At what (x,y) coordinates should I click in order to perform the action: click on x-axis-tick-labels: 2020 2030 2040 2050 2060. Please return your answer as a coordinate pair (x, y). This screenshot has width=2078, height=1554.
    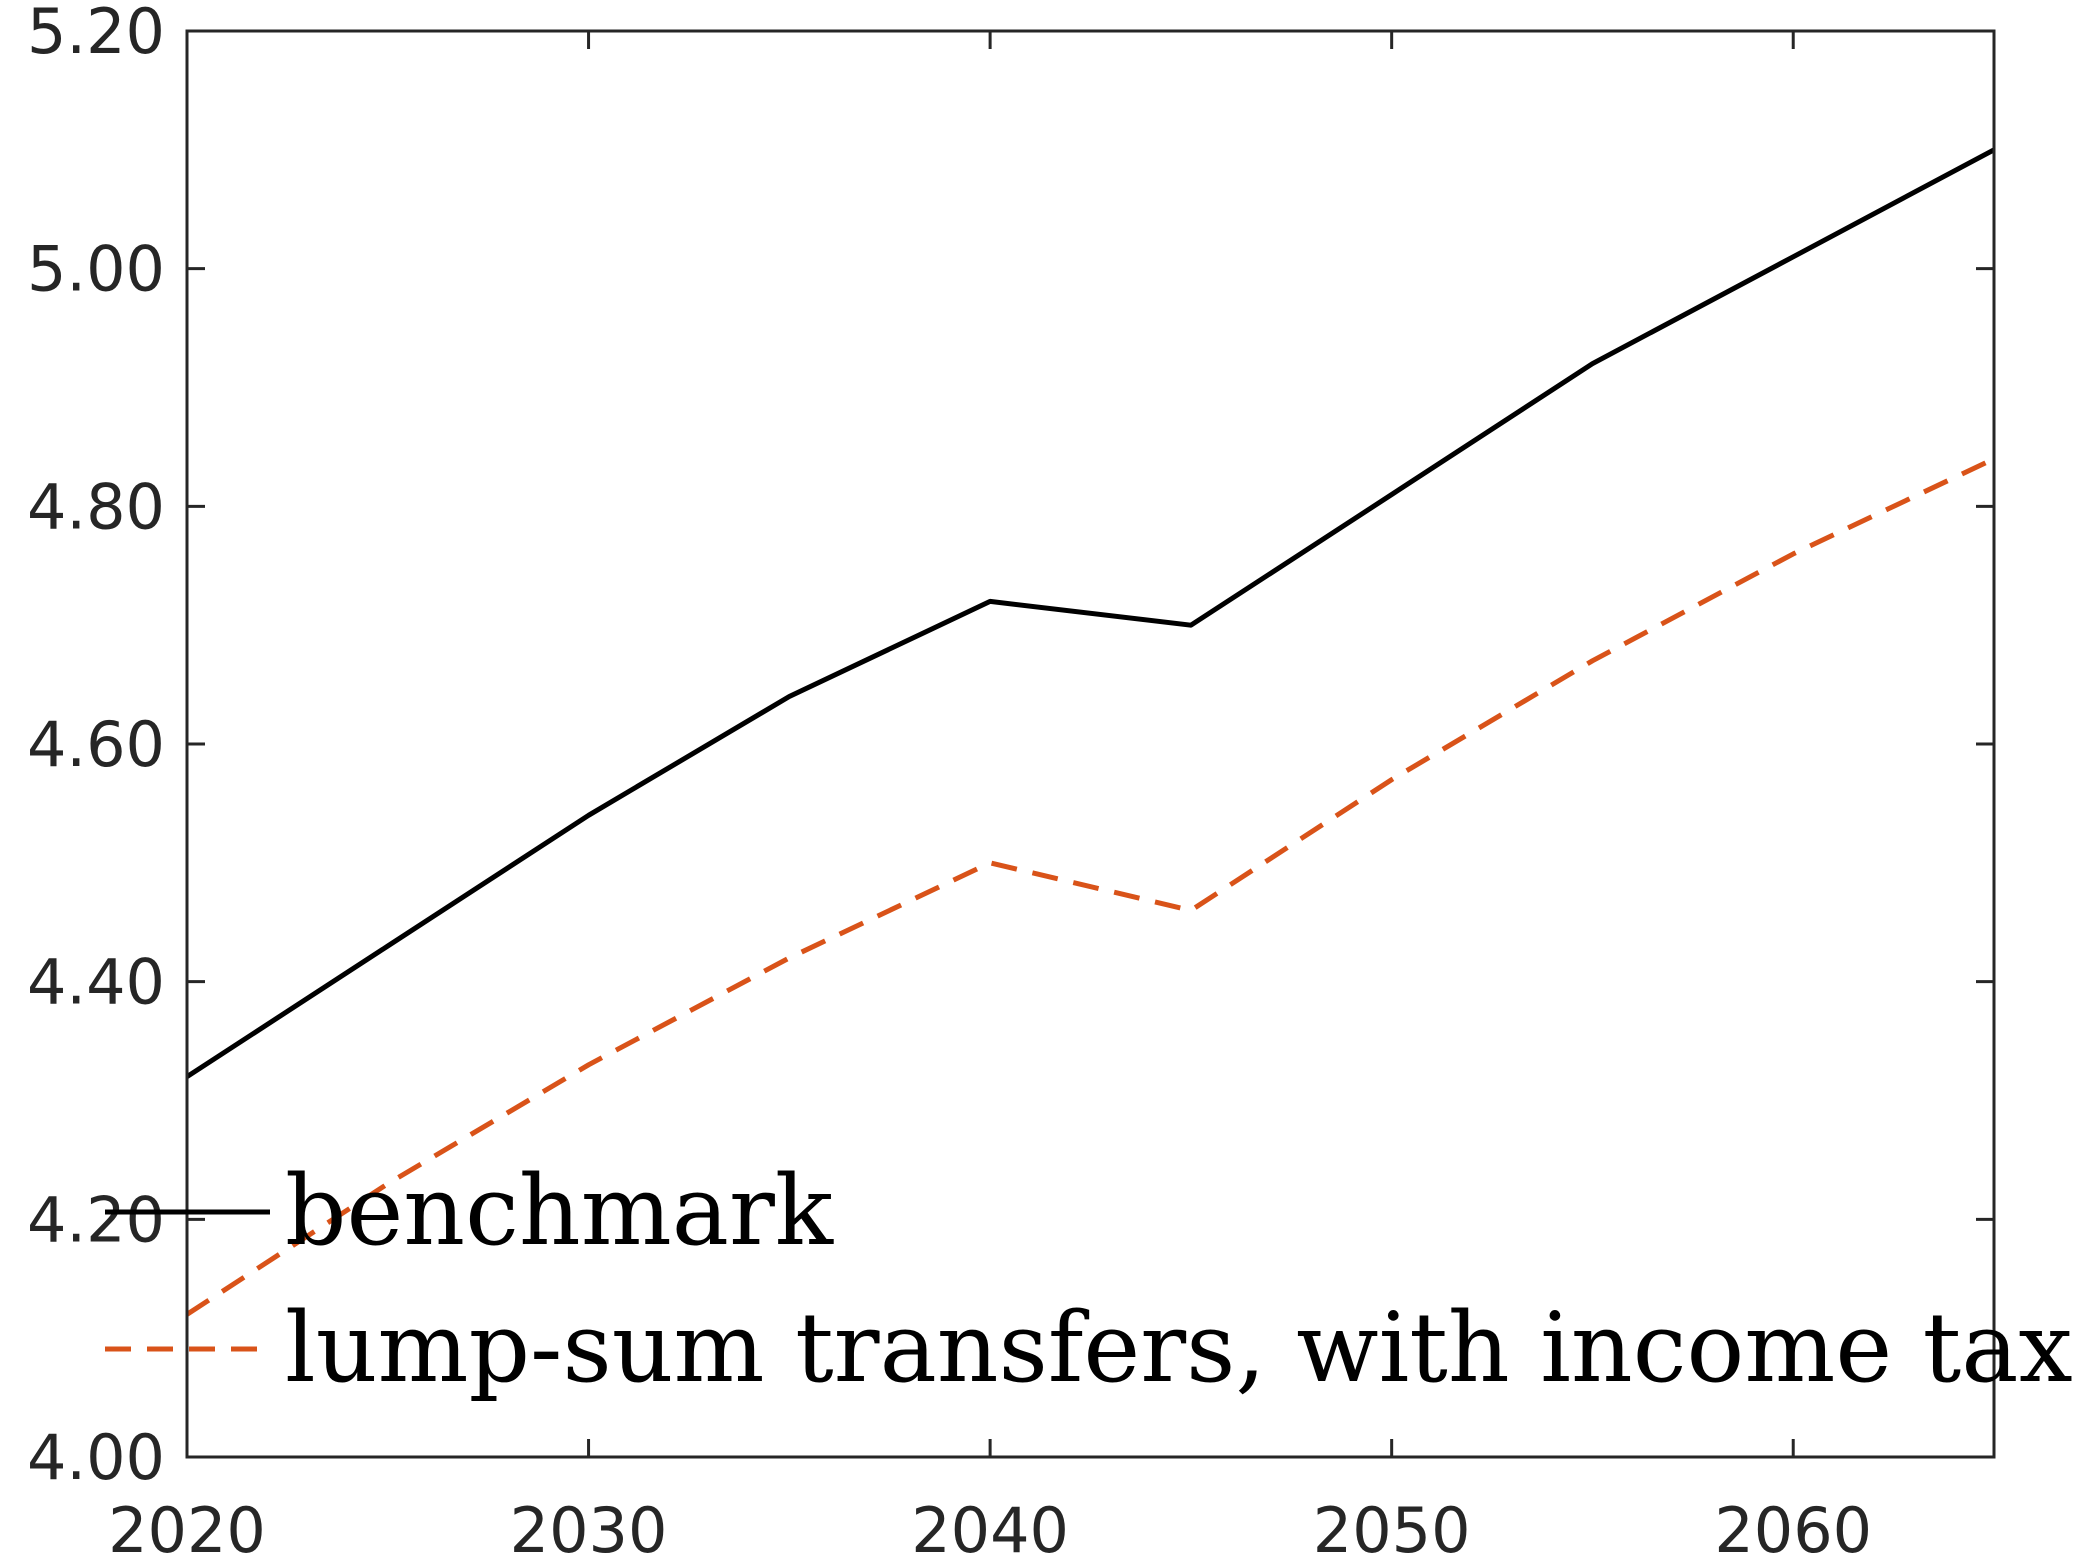
    Looking at the image, I should click on (990, 1524).